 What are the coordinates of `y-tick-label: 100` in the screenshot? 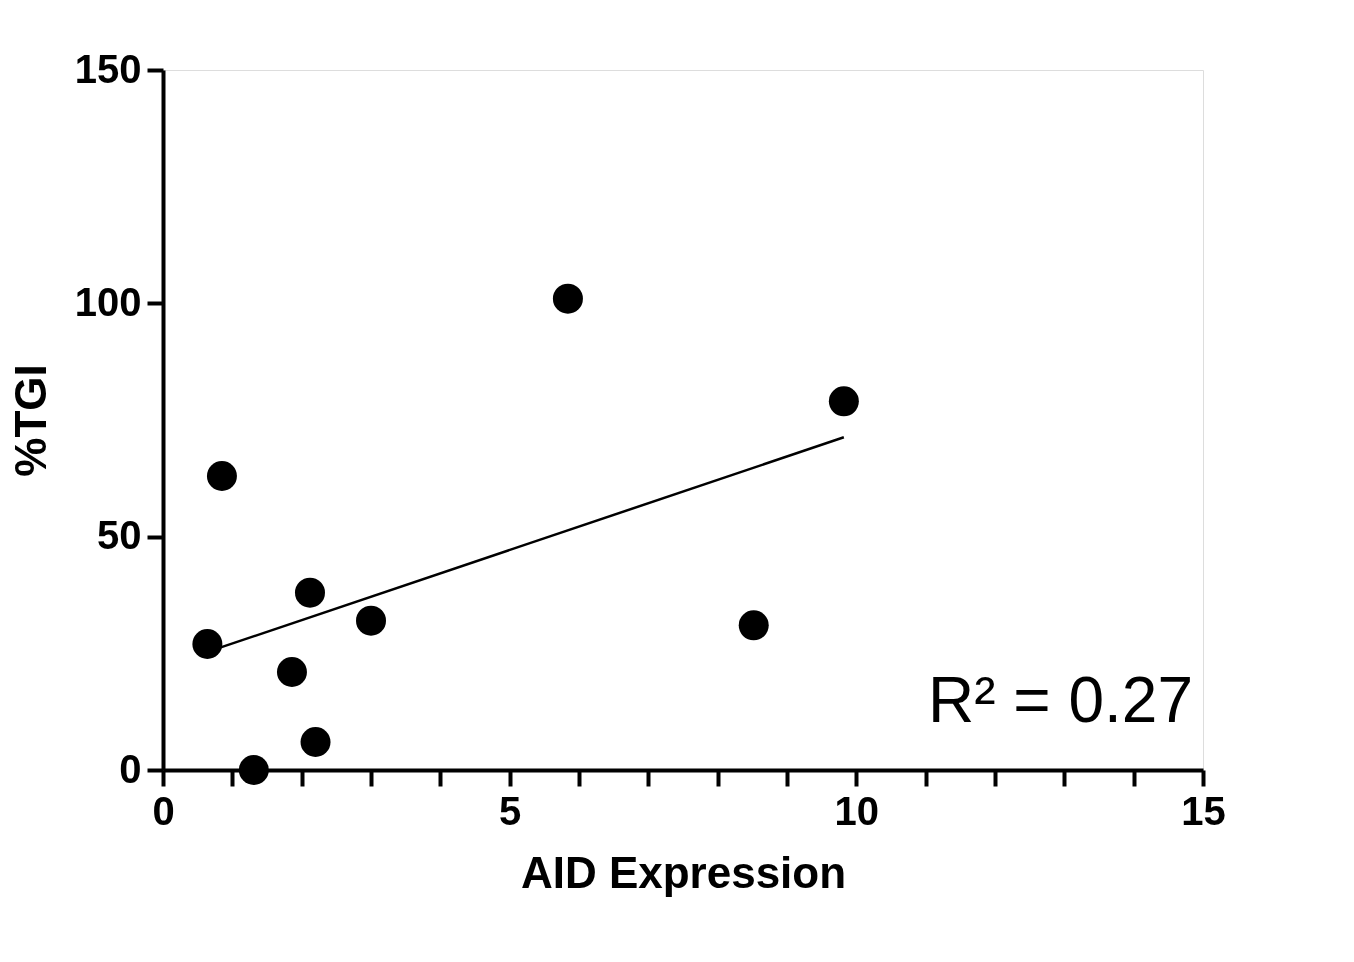 It's located at (108, 301).